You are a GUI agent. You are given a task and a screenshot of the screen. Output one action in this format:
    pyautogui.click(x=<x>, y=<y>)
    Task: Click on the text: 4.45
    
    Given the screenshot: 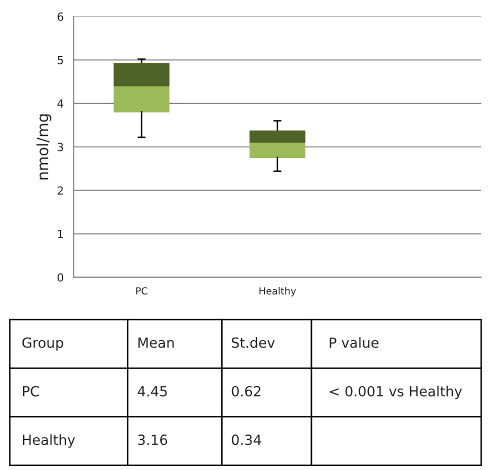 What is the action you would take?
    pyautogui.click(x=152, y=391)
    